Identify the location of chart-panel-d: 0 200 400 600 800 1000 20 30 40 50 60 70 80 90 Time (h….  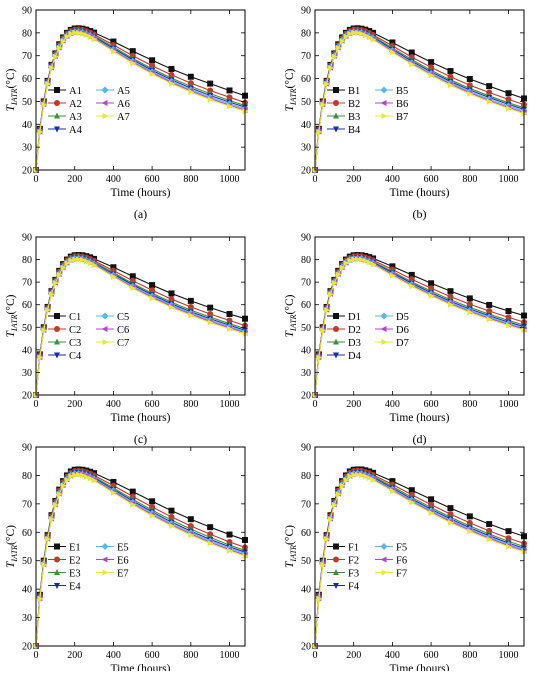
(406, 339).